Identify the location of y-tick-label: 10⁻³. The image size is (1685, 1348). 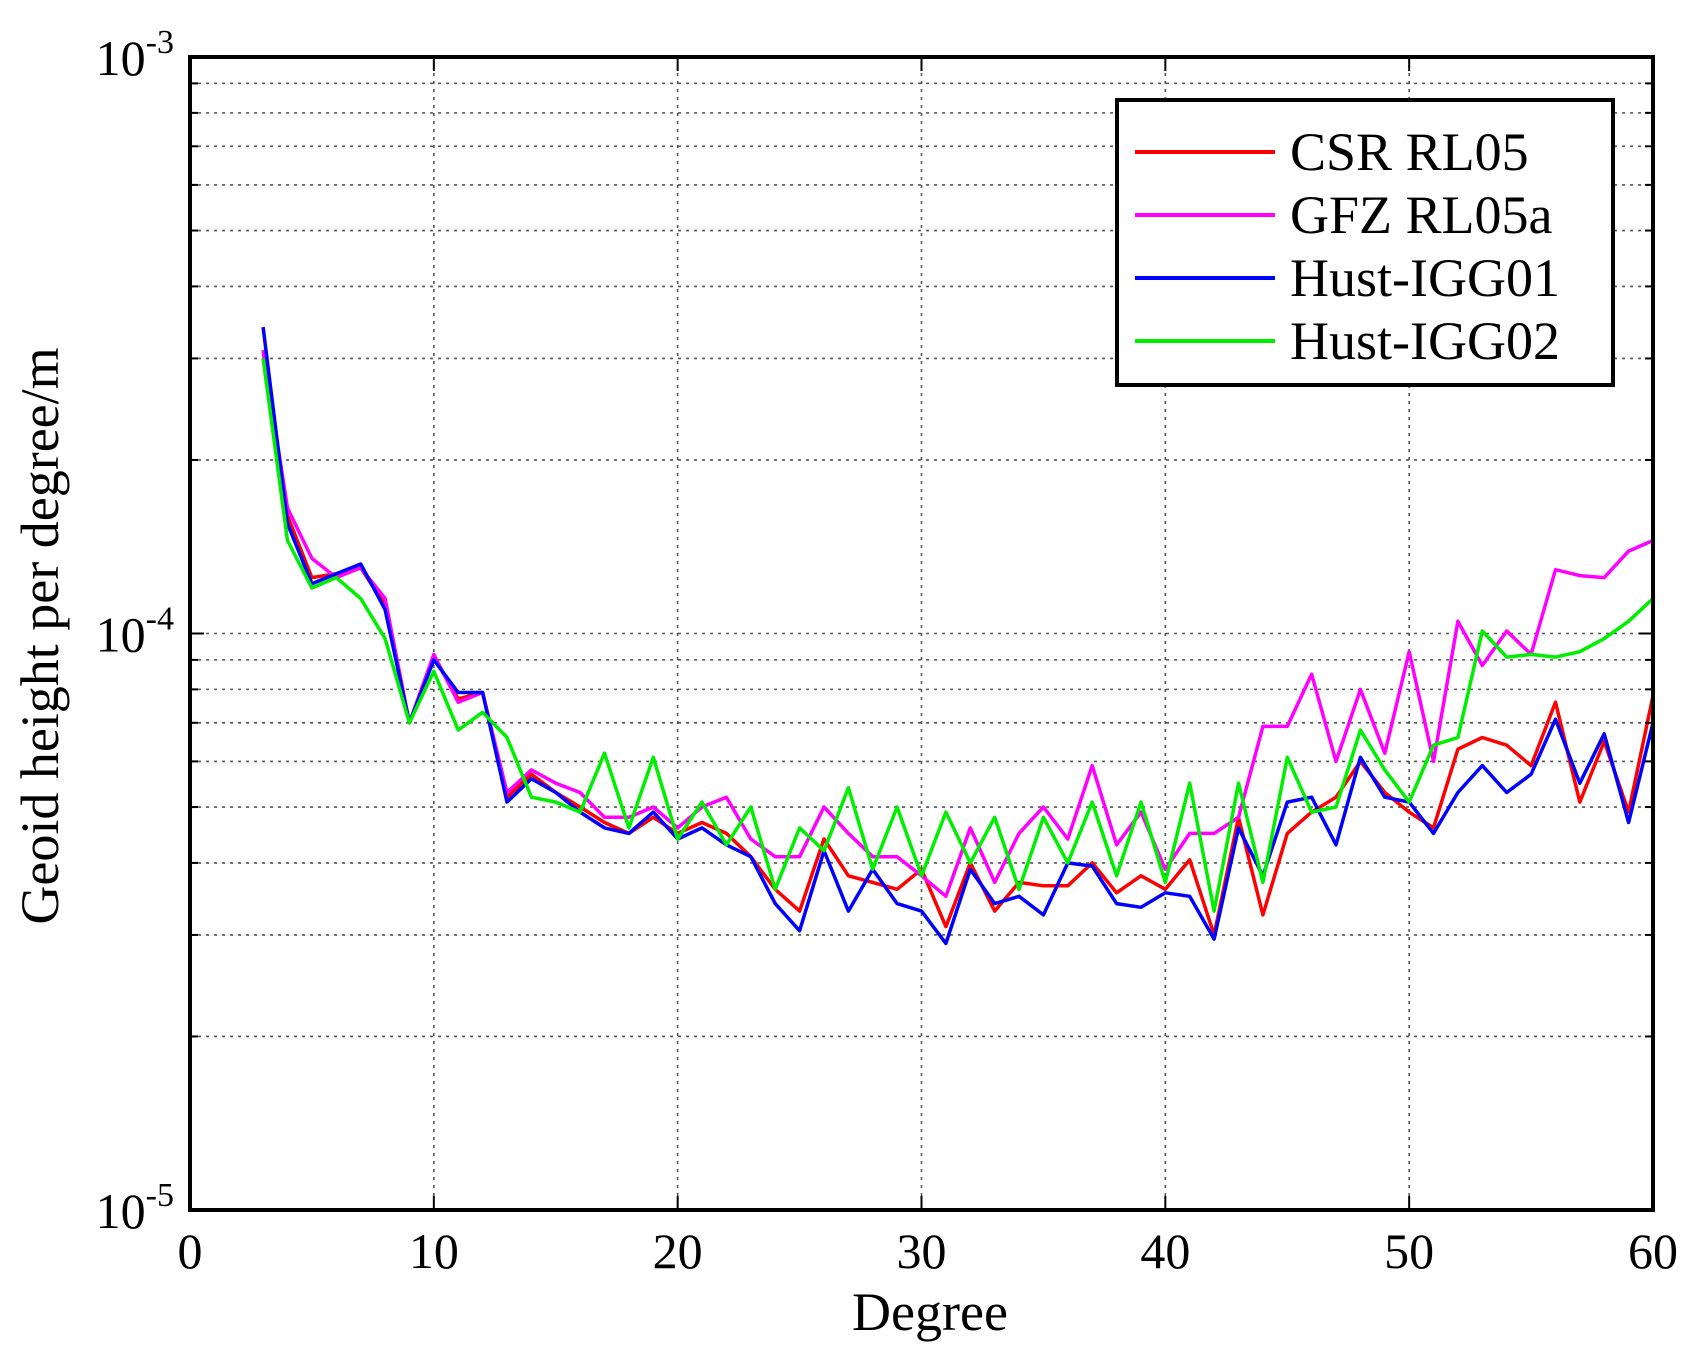
(135, 55).